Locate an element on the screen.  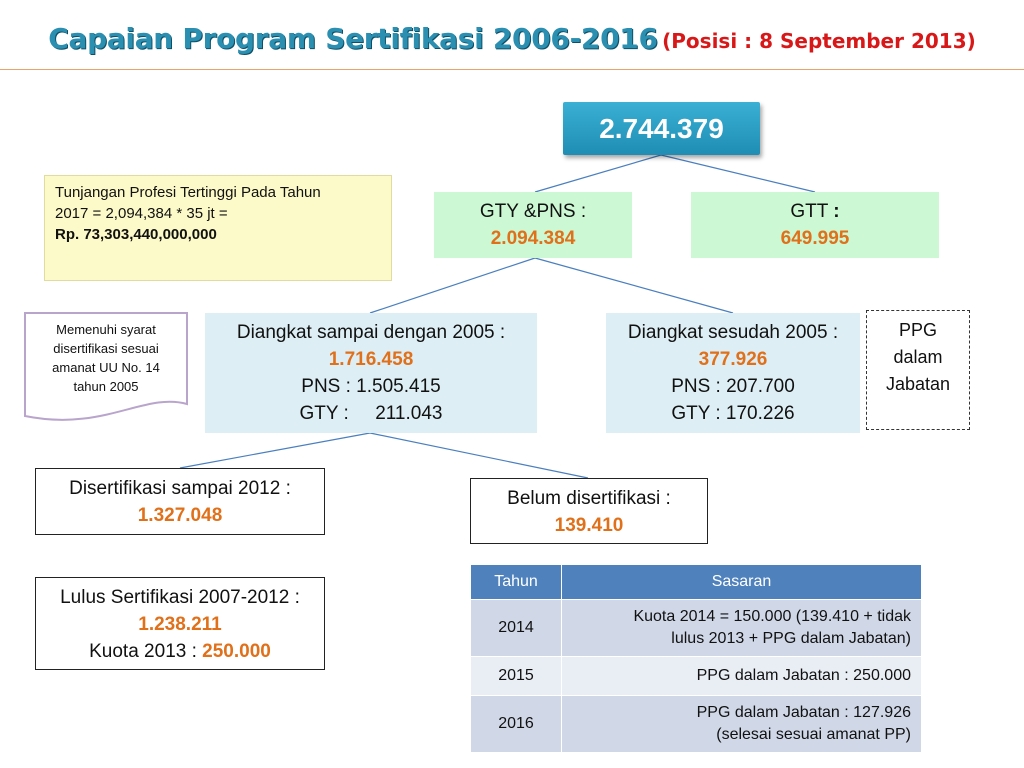
connector-total-gtt is located at coordinates (738, 173).